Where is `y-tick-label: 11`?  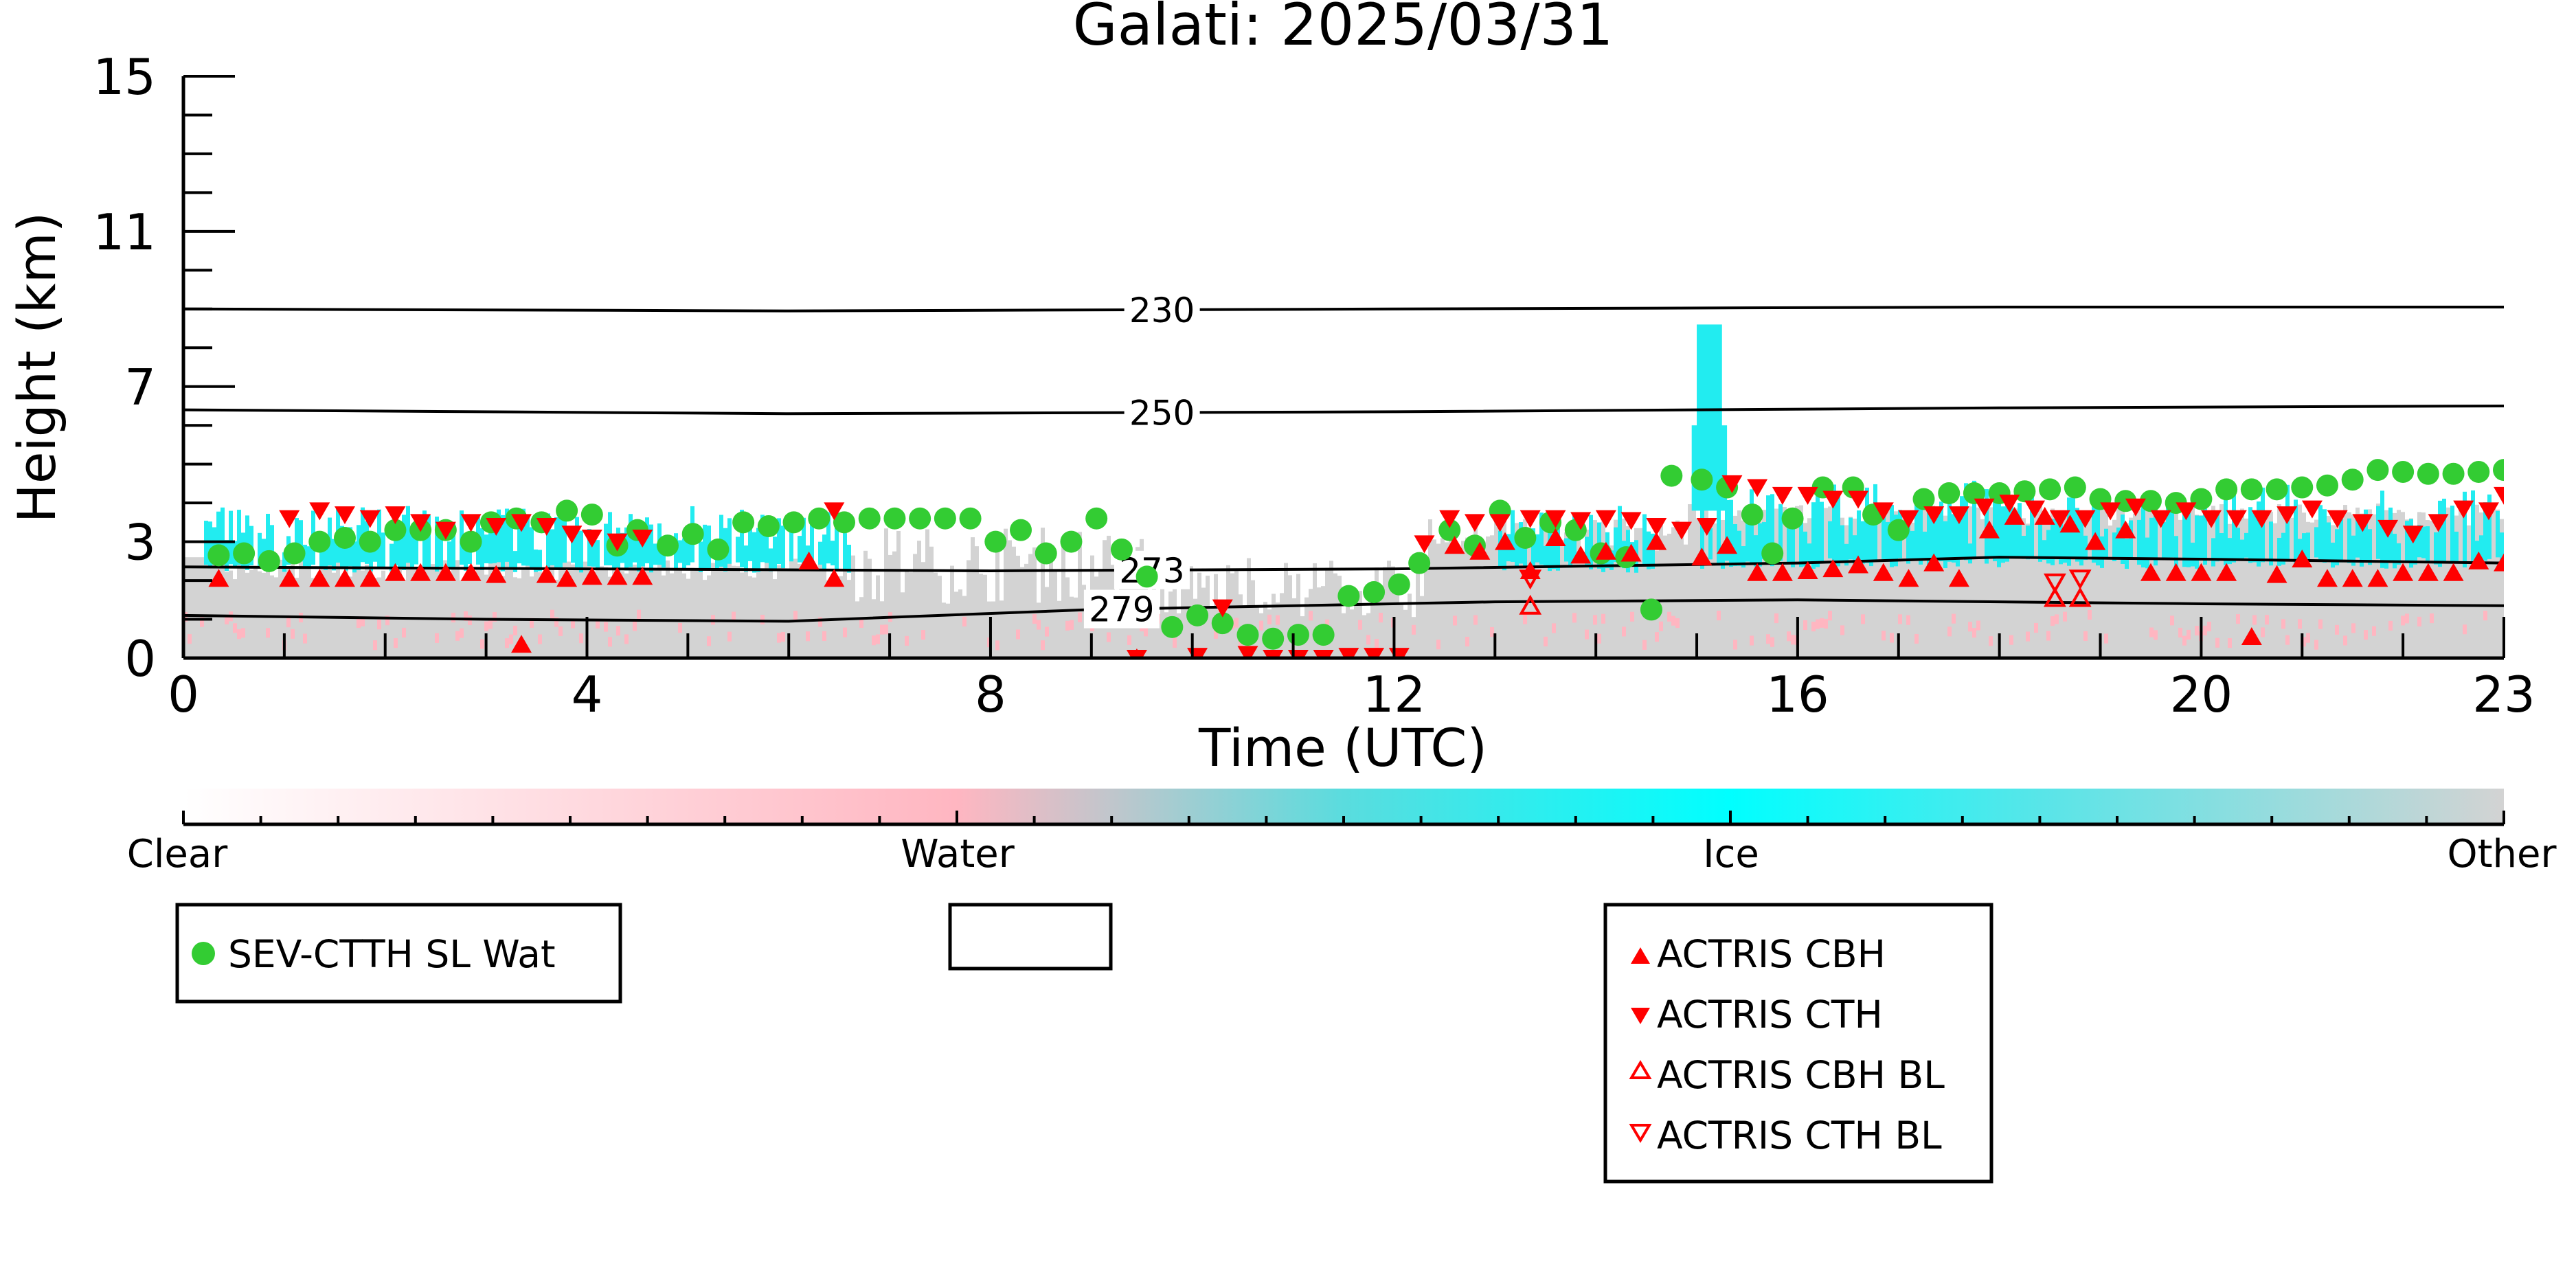 y-tick-label: 11 is located at coordinates (124, 232).